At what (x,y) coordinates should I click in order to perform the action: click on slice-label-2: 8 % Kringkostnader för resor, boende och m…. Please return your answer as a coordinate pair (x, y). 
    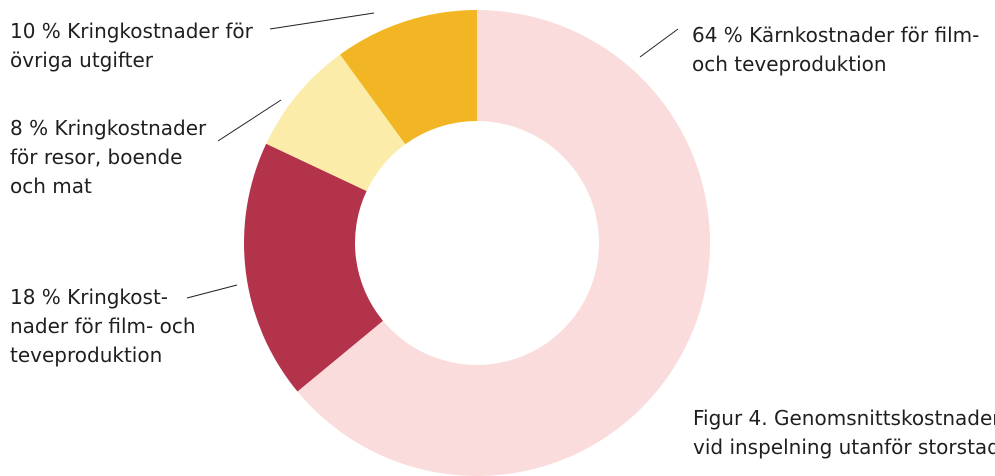
    Looking at the image, I should click on (108, 157).